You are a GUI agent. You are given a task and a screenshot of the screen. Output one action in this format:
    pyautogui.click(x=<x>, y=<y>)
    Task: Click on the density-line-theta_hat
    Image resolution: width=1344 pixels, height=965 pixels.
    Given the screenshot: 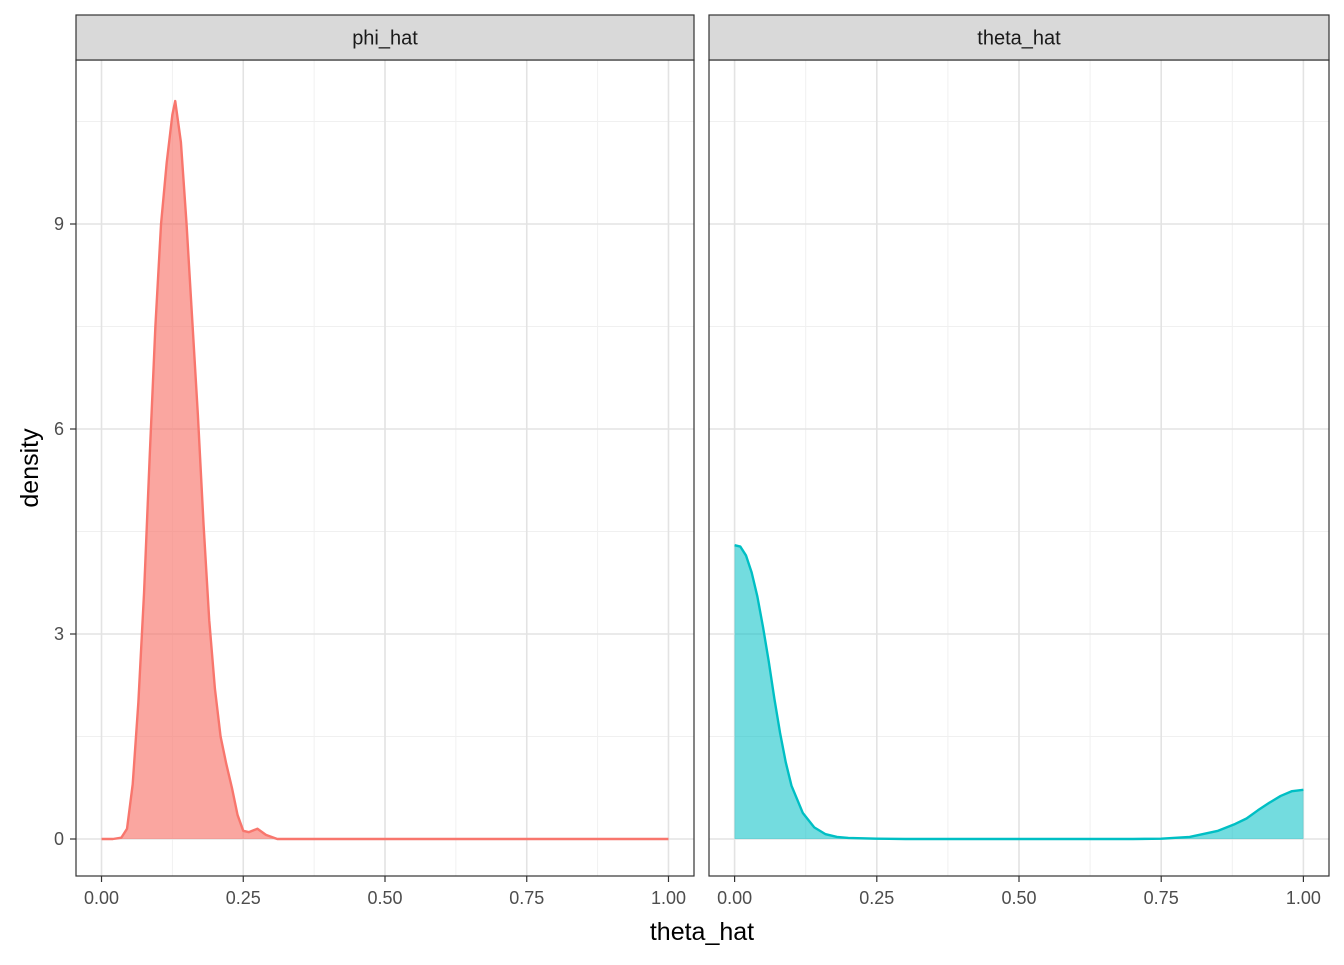 What is the action you would take?
    pyautogui.click(x=1019, y=692)
    